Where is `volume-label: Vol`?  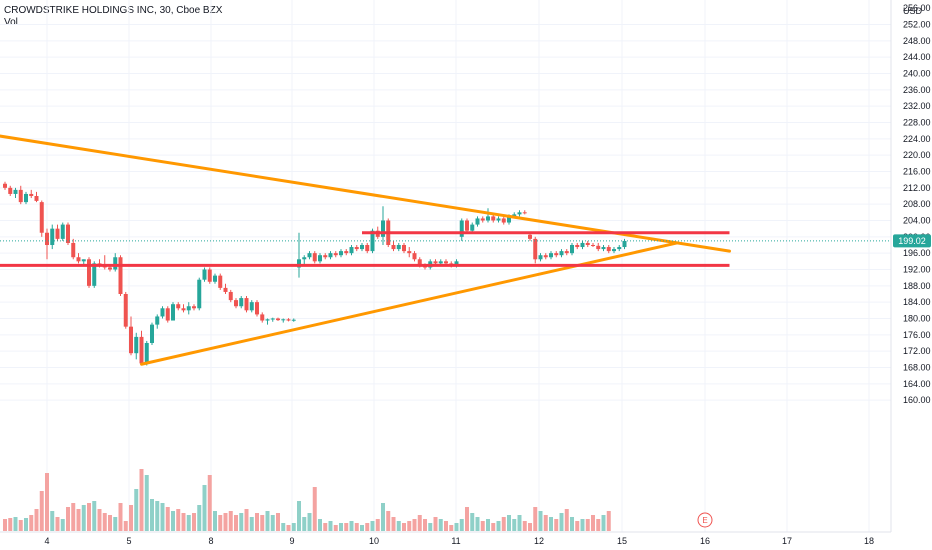 volume-label: Vol is located at coordinates (11, 22).